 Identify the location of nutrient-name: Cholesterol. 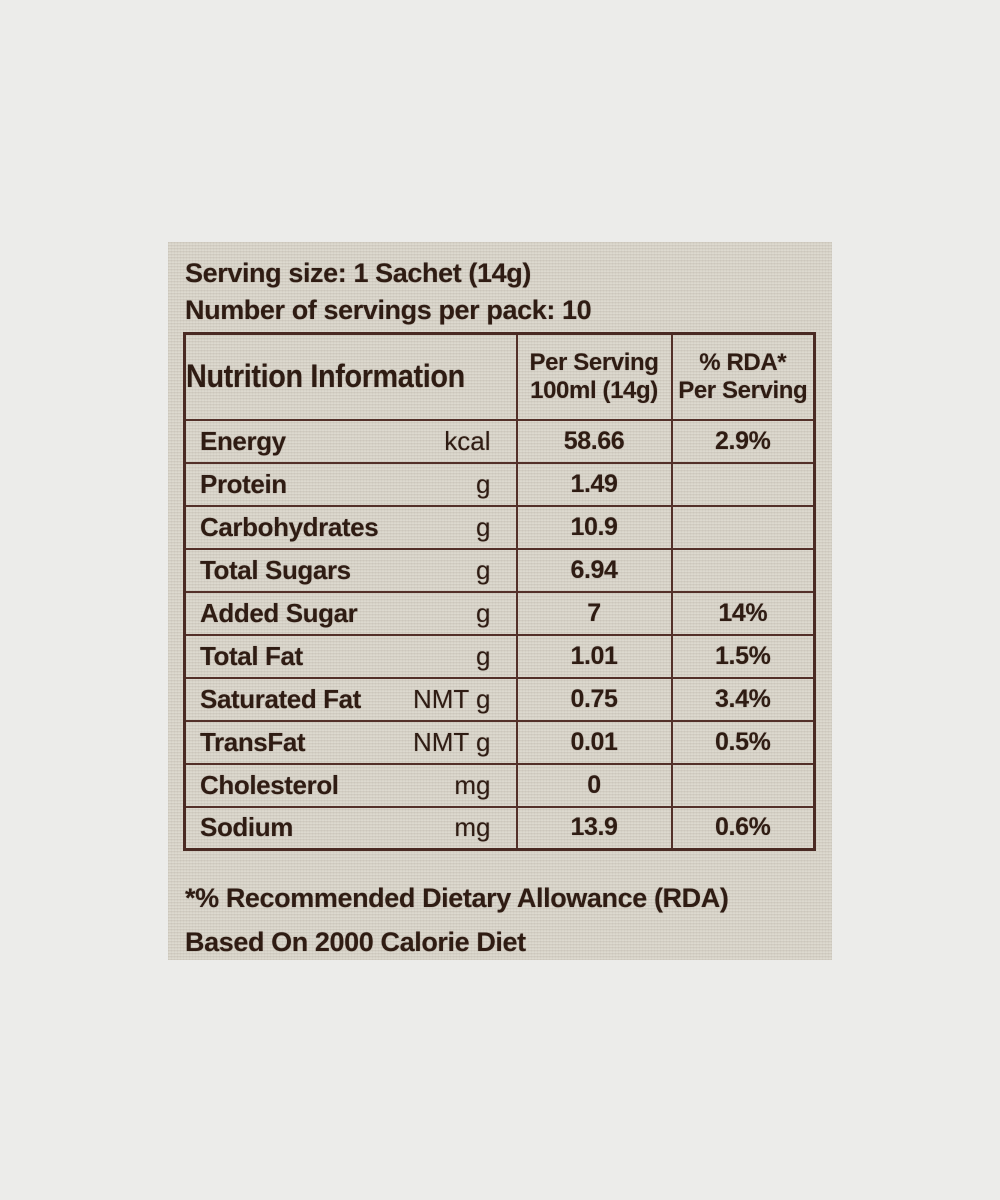
(269, 784).